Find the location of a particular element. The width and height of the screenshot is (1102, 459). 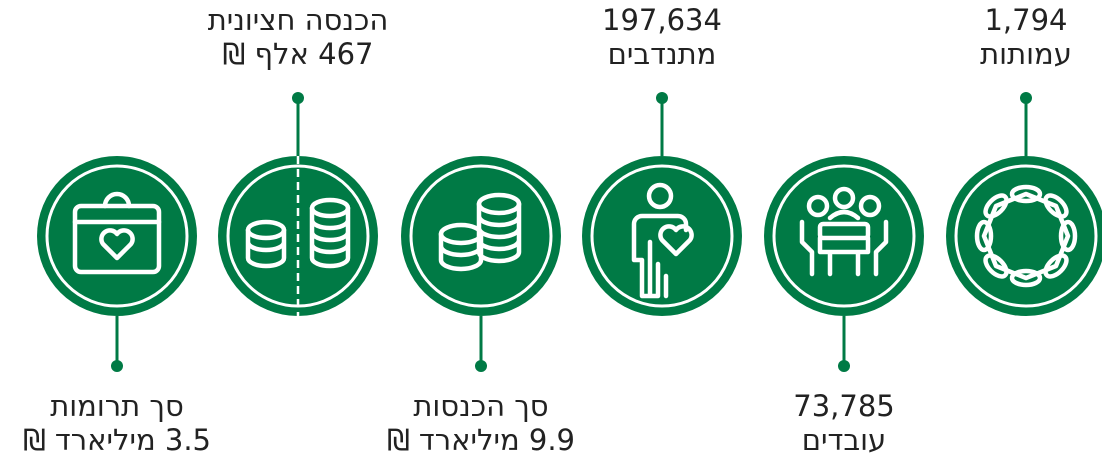

label: סך הכנסות is located at coordinates (480, 406).